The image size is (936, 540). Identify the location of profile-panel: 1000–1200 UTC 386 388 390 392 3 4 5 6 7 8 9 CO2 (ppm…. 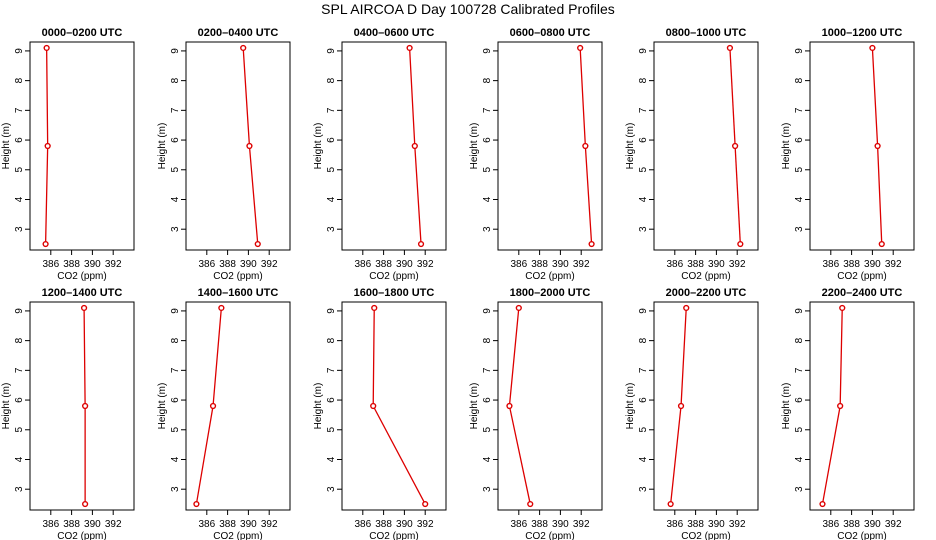
(848, 154).